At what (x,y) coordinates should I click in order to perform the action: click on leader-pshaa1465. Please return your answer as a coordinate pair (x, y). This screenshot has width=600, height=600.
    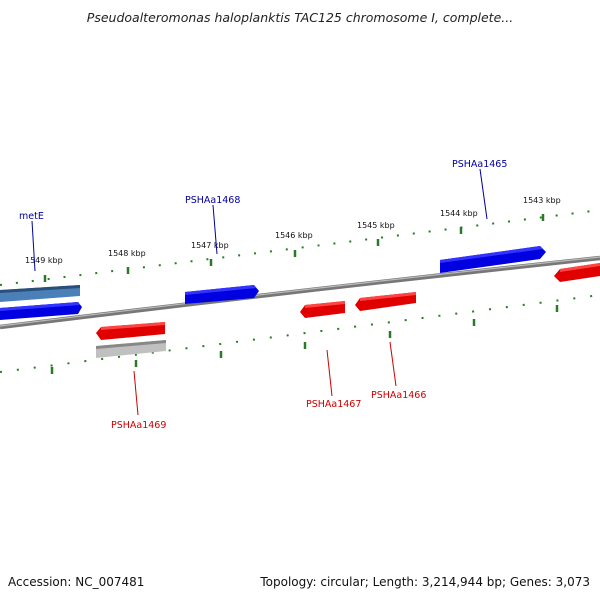
    Looking at the image, I should click on (483, 194).